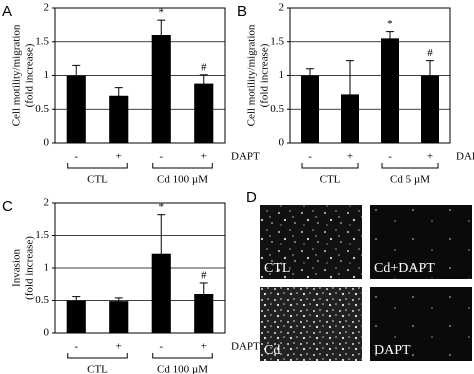 This screenshot has width=474, height=374. Describe the element at coordinates (392, 350) in the screenshot. I see `image-label: DAPT` at that location.